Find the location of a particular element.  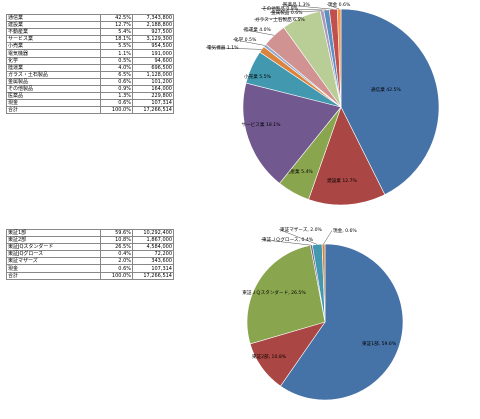

table-row: 通信業 42.5% 7,343,800 is located at coordinates (90, 18).